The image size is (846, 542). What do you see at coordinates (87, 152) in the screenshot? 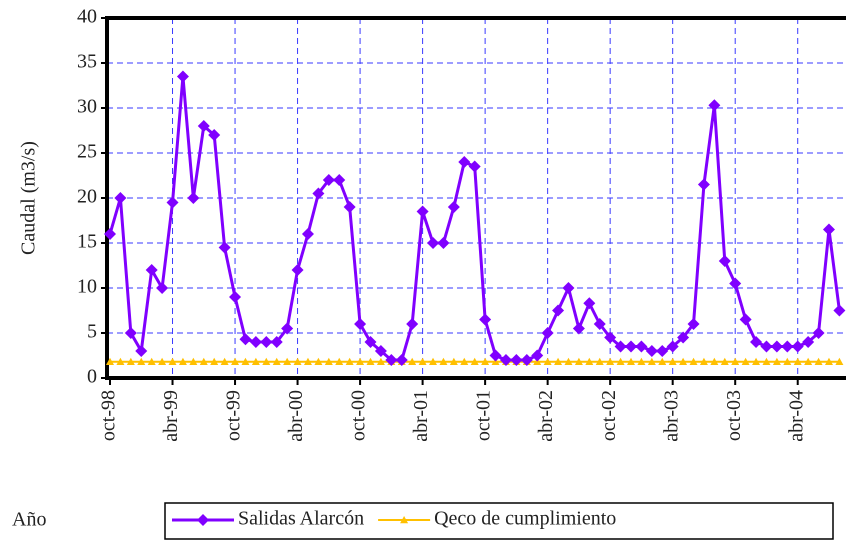
I see `y-tick-label: 25` at bounding box center [87, 152].